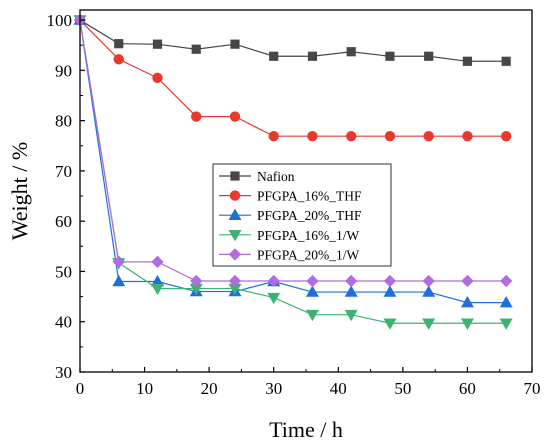  I want to click on y-tick-label: 50, so click(63, 271).